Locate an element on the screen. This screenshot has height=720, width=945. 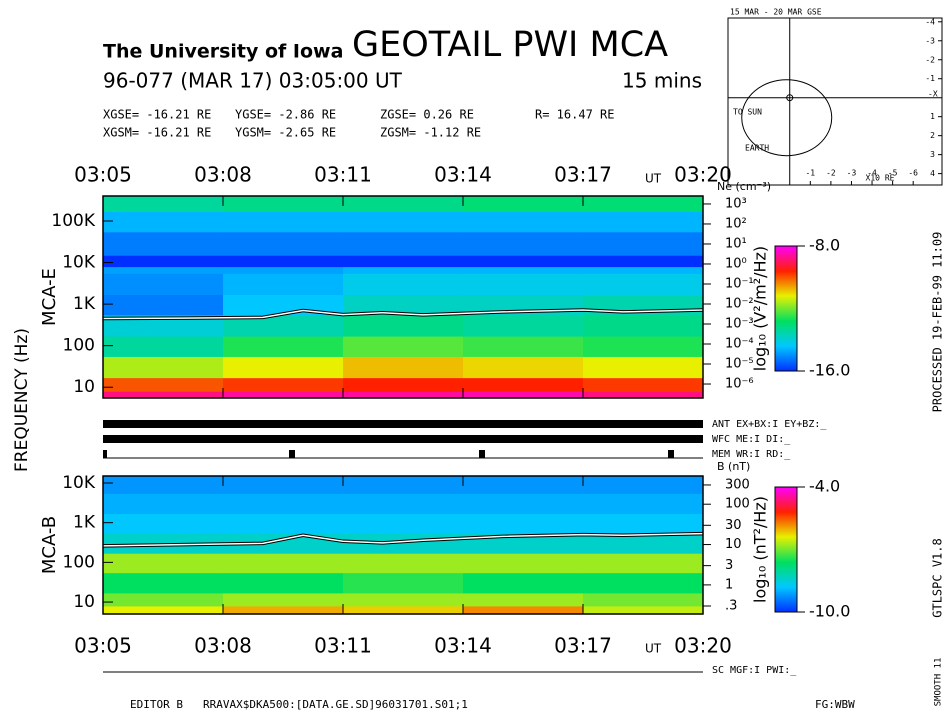
orbit-label: TO SUN is located at coordinates (747, 112).